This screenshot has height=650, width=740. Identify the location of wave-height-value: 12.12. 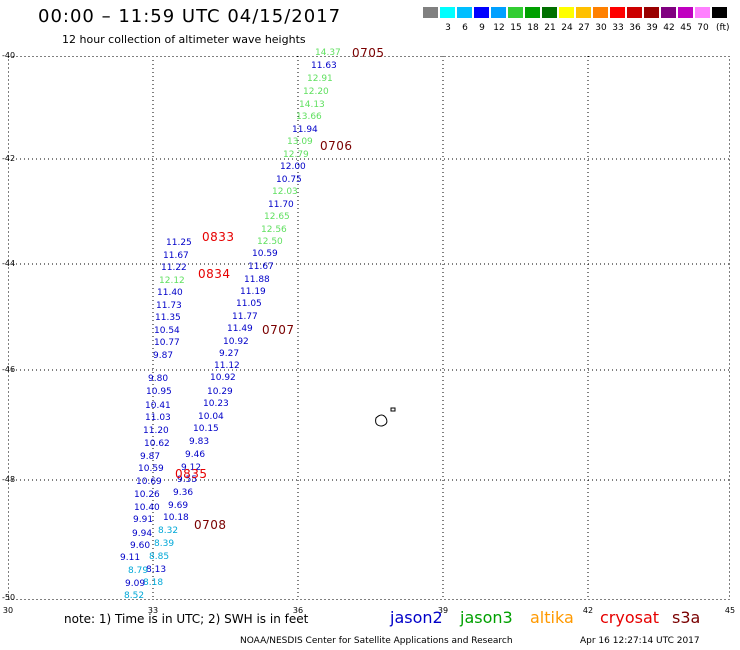
(172, 281).